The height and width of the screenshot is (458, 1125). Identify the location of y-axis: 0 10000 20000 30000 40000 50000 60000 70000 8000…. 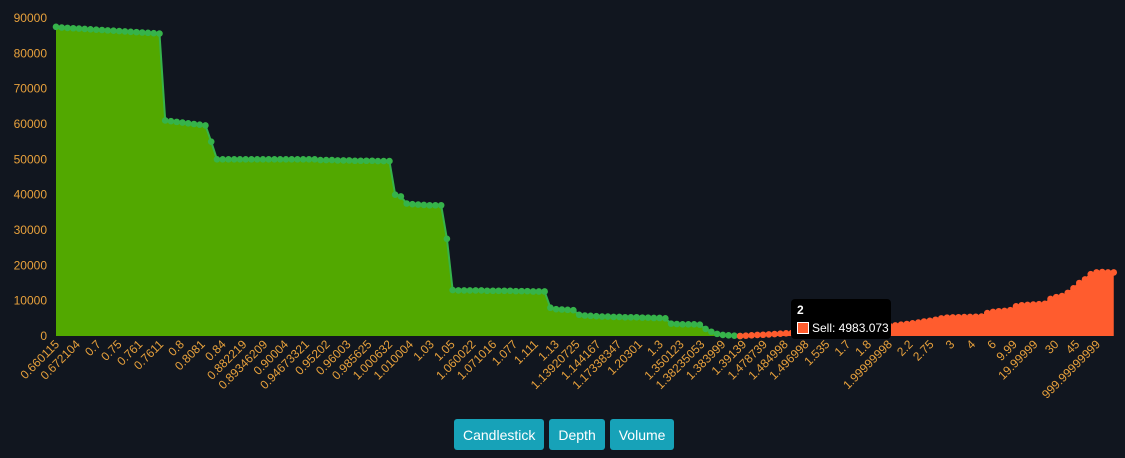
(31, 177).